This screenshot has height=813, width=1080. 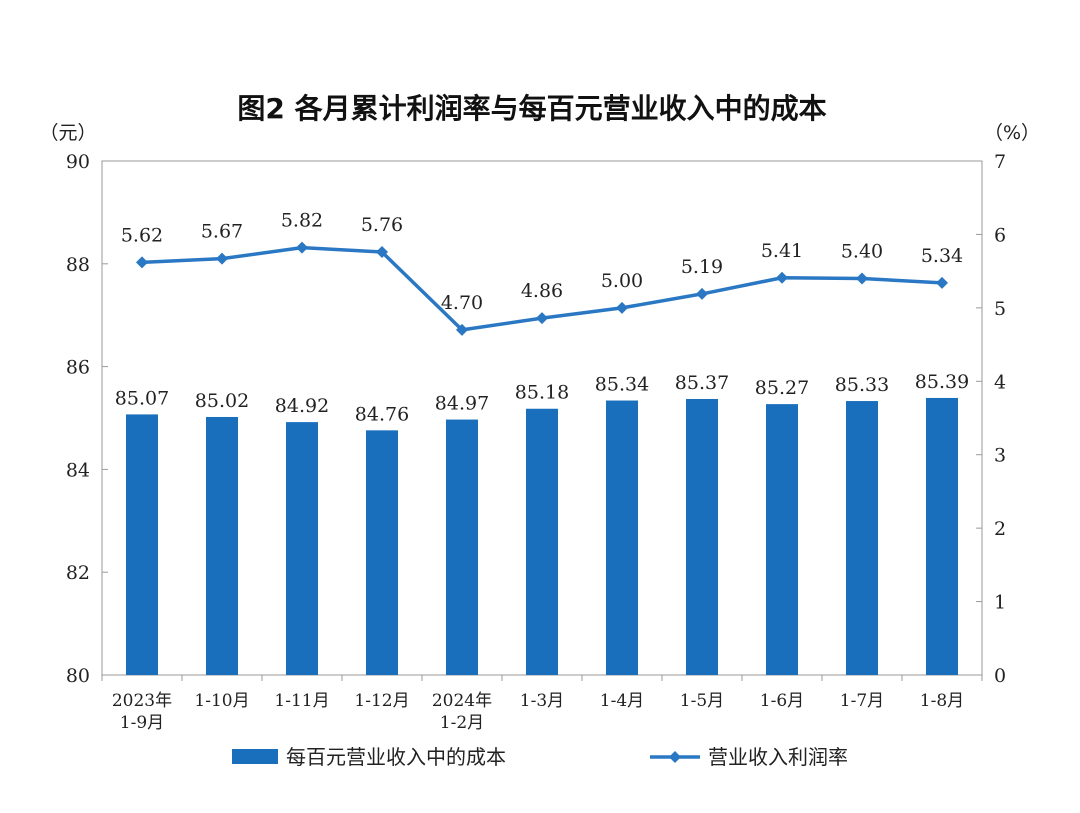 What do you see at coordinates (942, 382) in the screenshot?
I see `bar-value-label: 85.39` at bounding box center [942, 382].